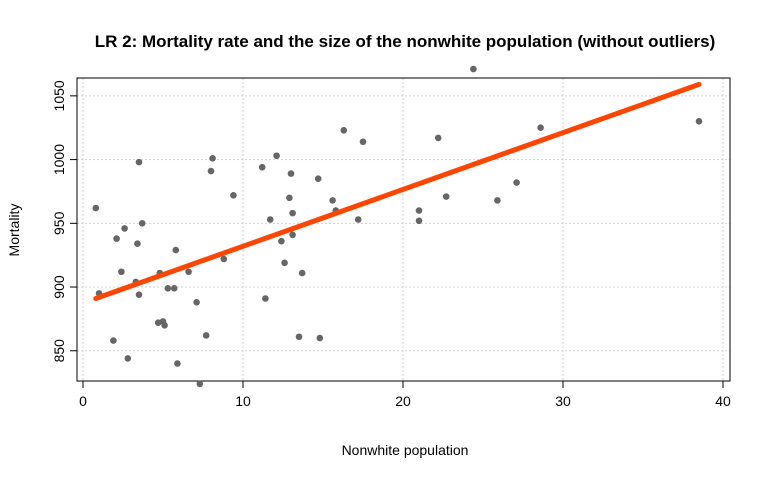 The height and width of the screenshot is (479, 770). I want to click on x-tick-label: 0, so click(83, 401).